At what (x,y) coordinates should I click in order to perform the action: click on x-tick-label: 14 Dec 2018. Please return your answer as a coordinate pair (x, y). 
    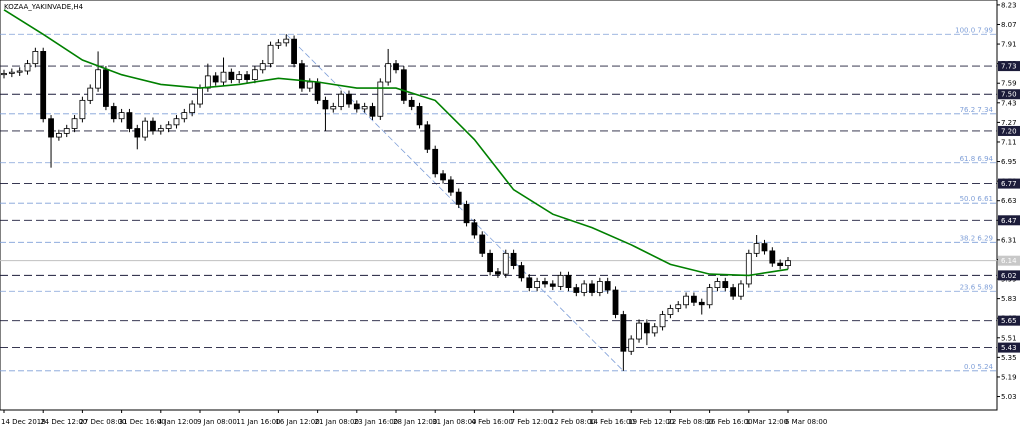
    Looking at the image, I should click on (23, 422).